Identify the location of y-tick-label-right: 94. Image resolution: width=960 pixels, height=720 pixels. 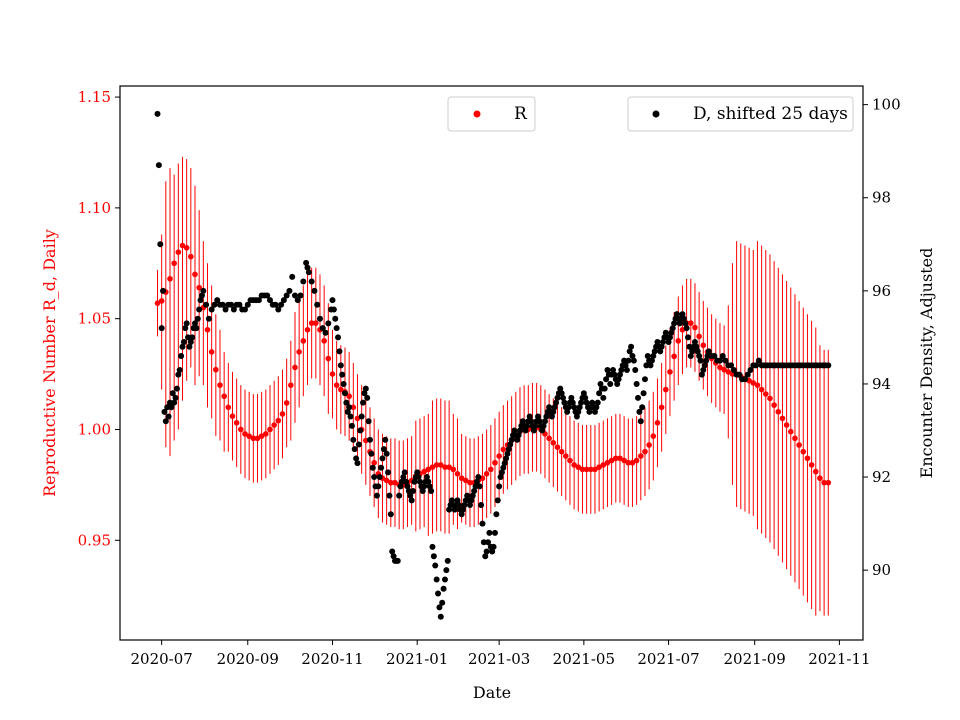
(881, 384).